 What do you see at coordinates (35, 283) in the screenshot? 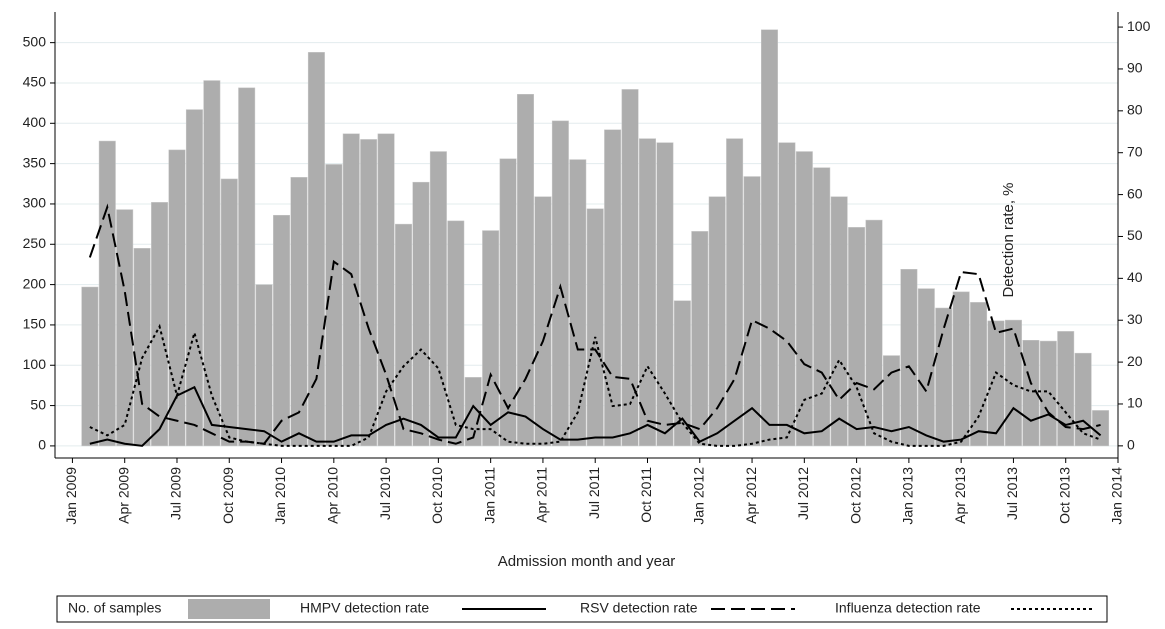
I see `y-tick-label: 200` at bounding box center [35, 283].